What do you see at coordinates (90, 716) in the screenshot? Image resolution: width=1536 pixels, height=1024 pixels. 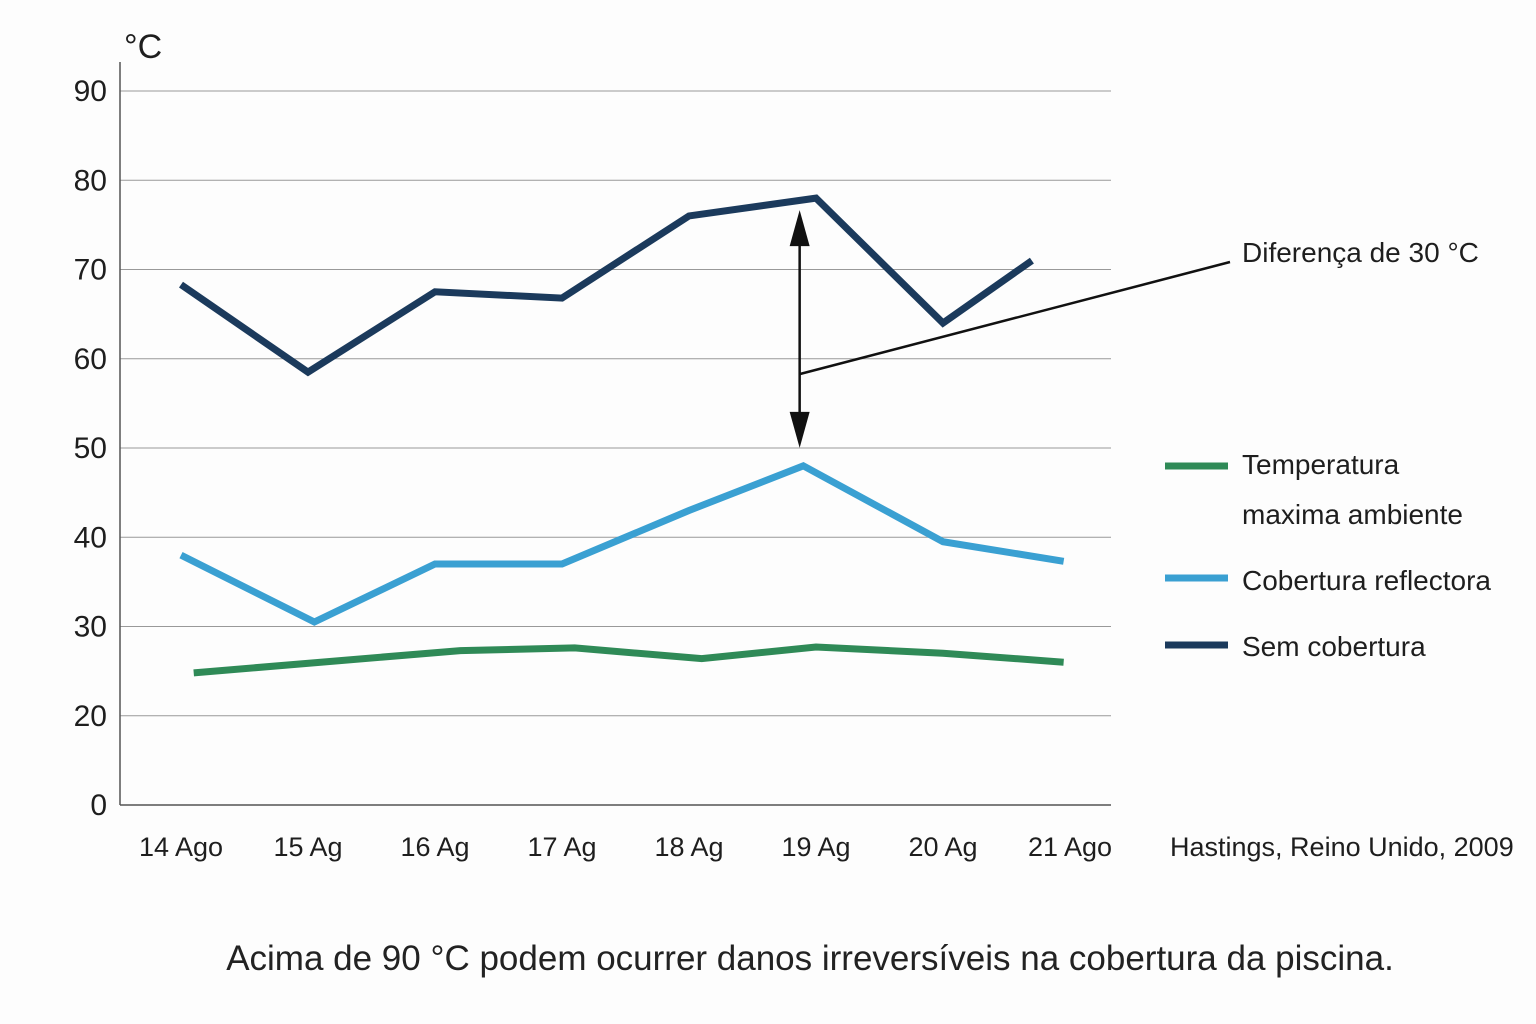 I see `y-tick-label: 20` at bounding box center [90, 716].